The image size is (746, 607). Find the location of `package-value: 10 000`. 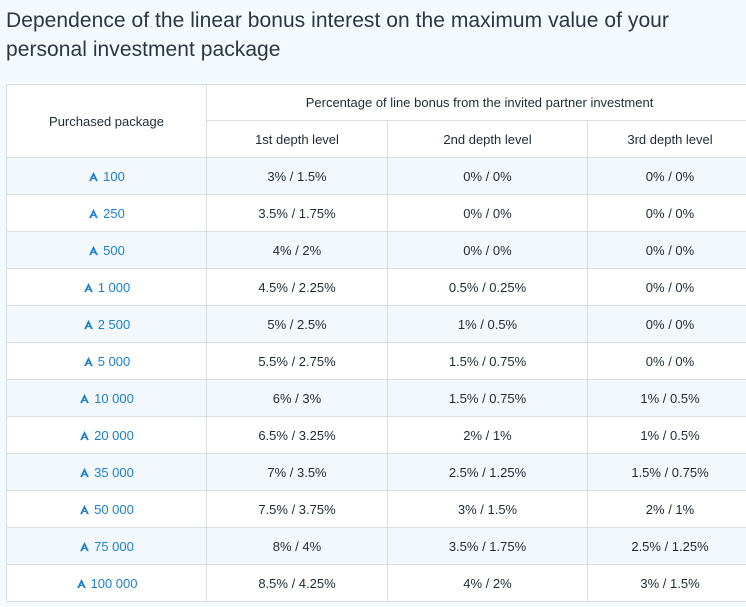

package-value: 10 000 is located at coordinates (106, 398).